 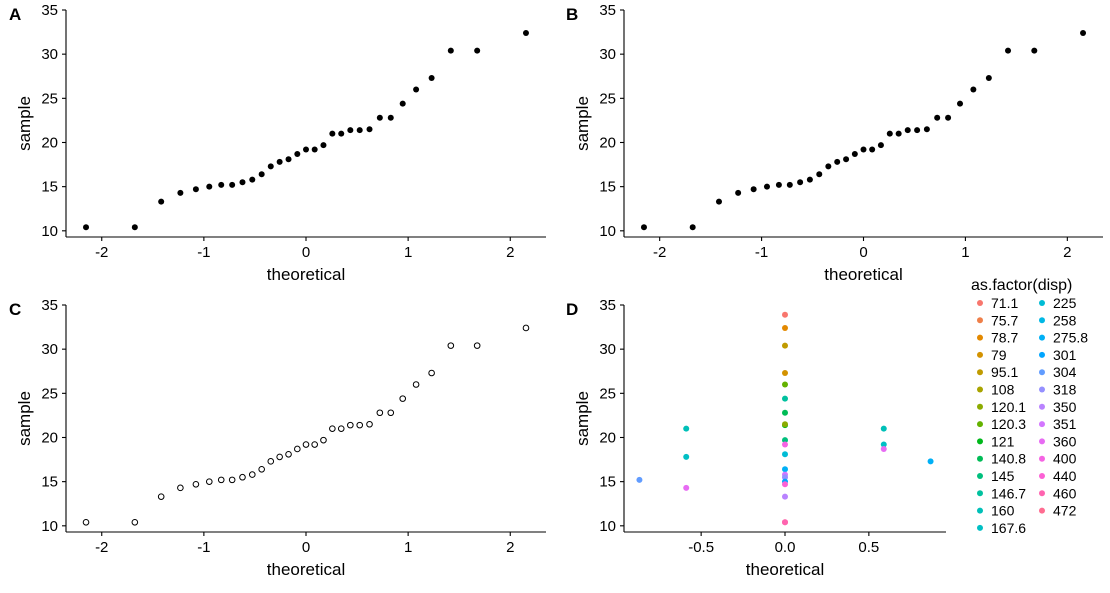 I want to click on legend-label: 95.1, so click(x=1004, y=372).